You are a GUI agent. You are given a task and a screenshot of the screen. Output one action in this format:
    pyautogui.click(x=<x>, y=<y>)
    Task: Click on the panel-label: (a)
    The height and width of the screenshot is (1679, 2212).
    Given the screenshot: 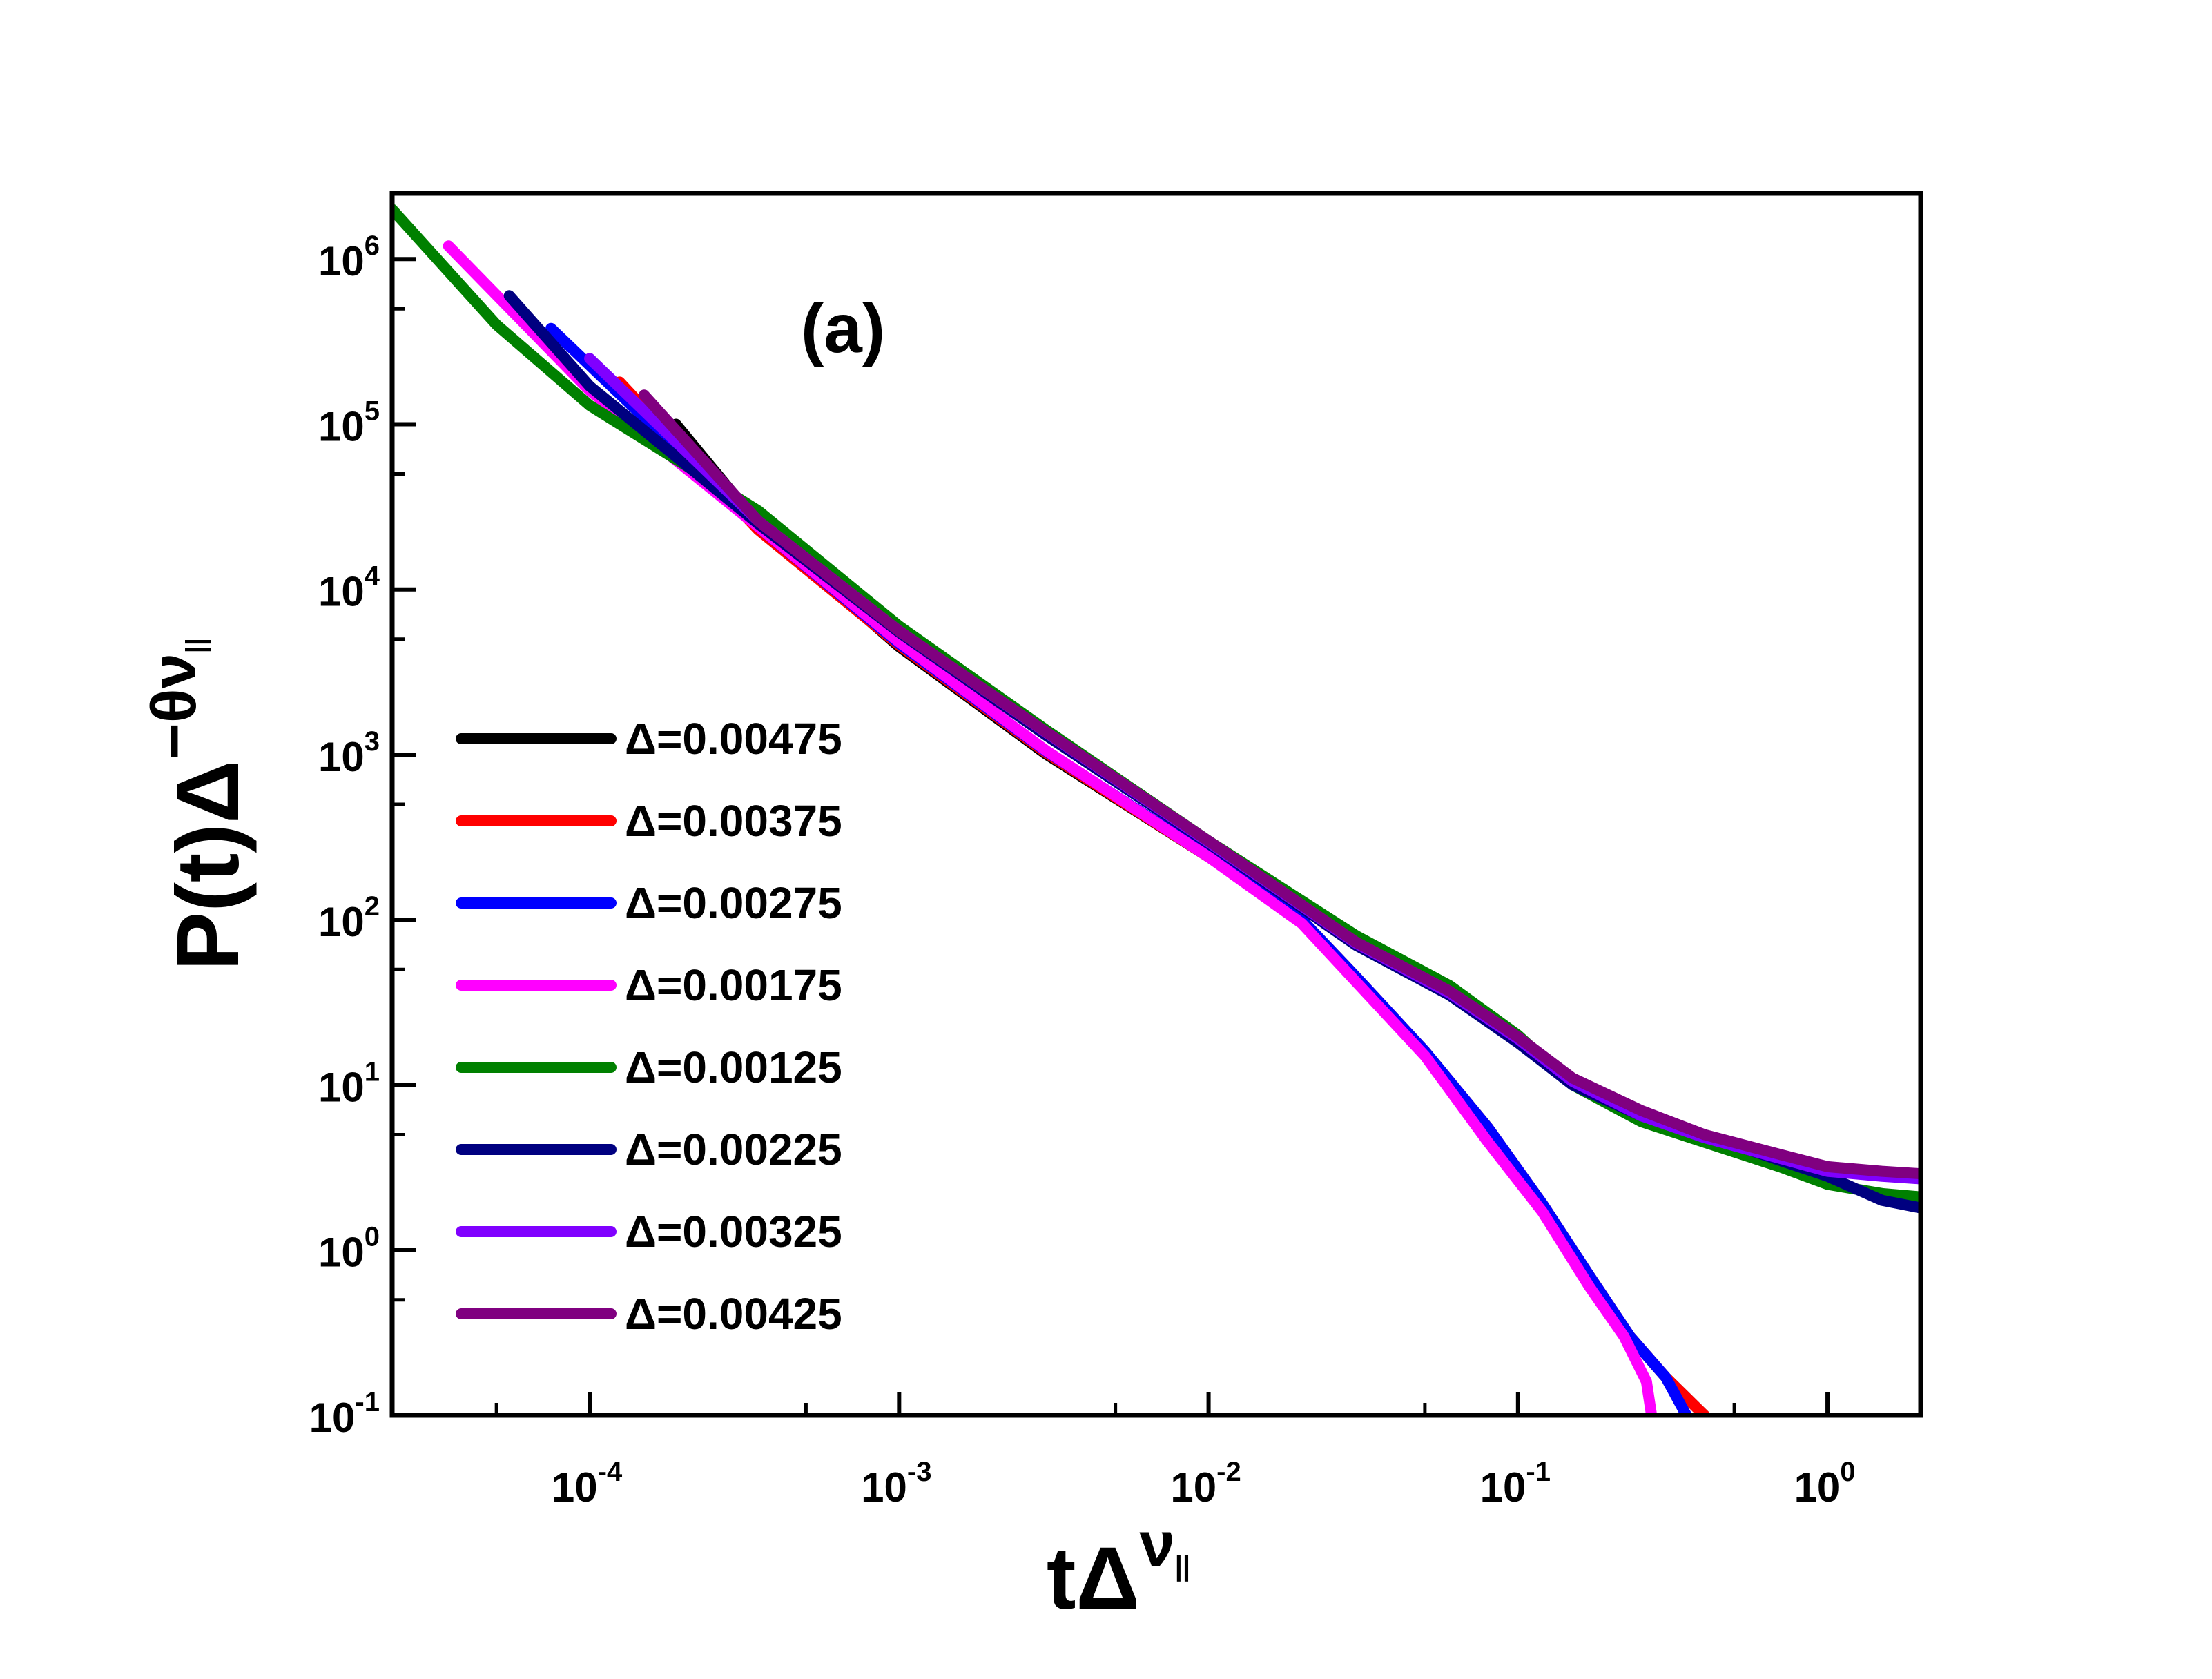 What is the action you would take?
    pyautogui.click(x=843, y=328)
    